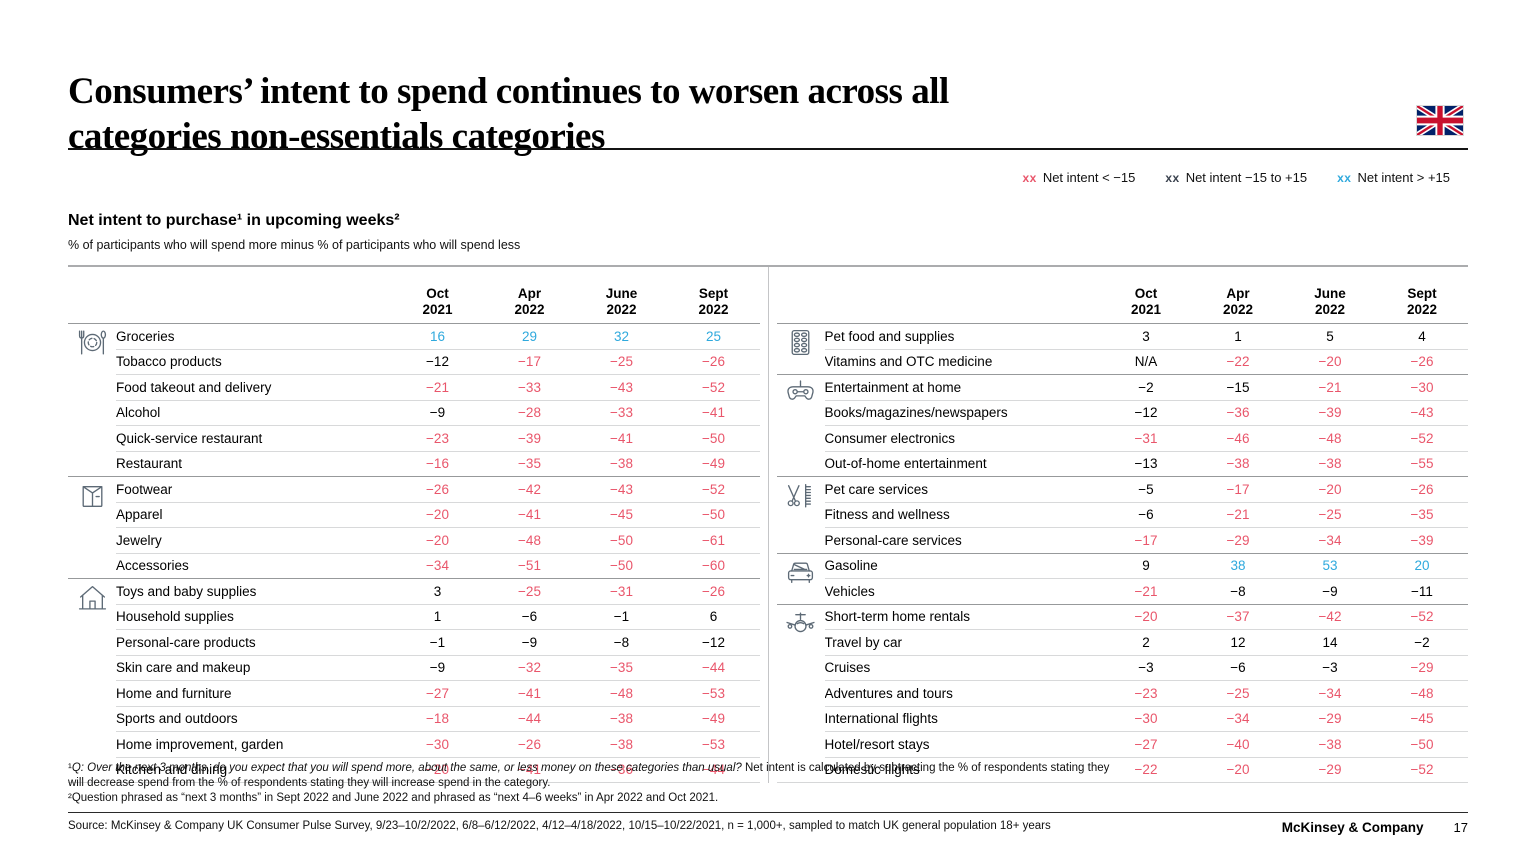 Image resolution: width=1536 pixels, height=864 pixels. Describe the element at coordinates (1029, 177) in the screenshot. I see `legend-symbol-negative: xx` at that location.